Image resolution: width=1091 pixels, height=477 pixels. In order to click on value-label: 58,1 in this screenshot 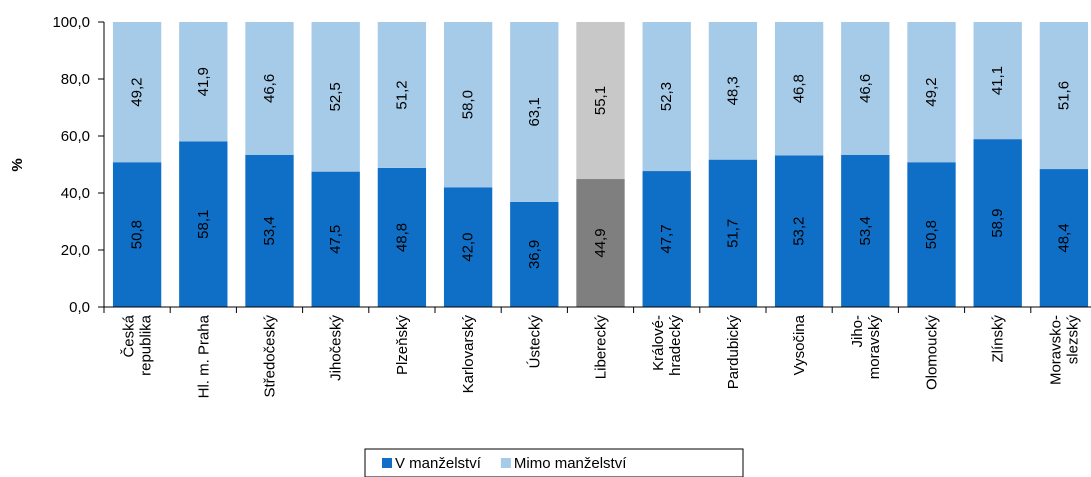, I will do `click(203, 224)`.